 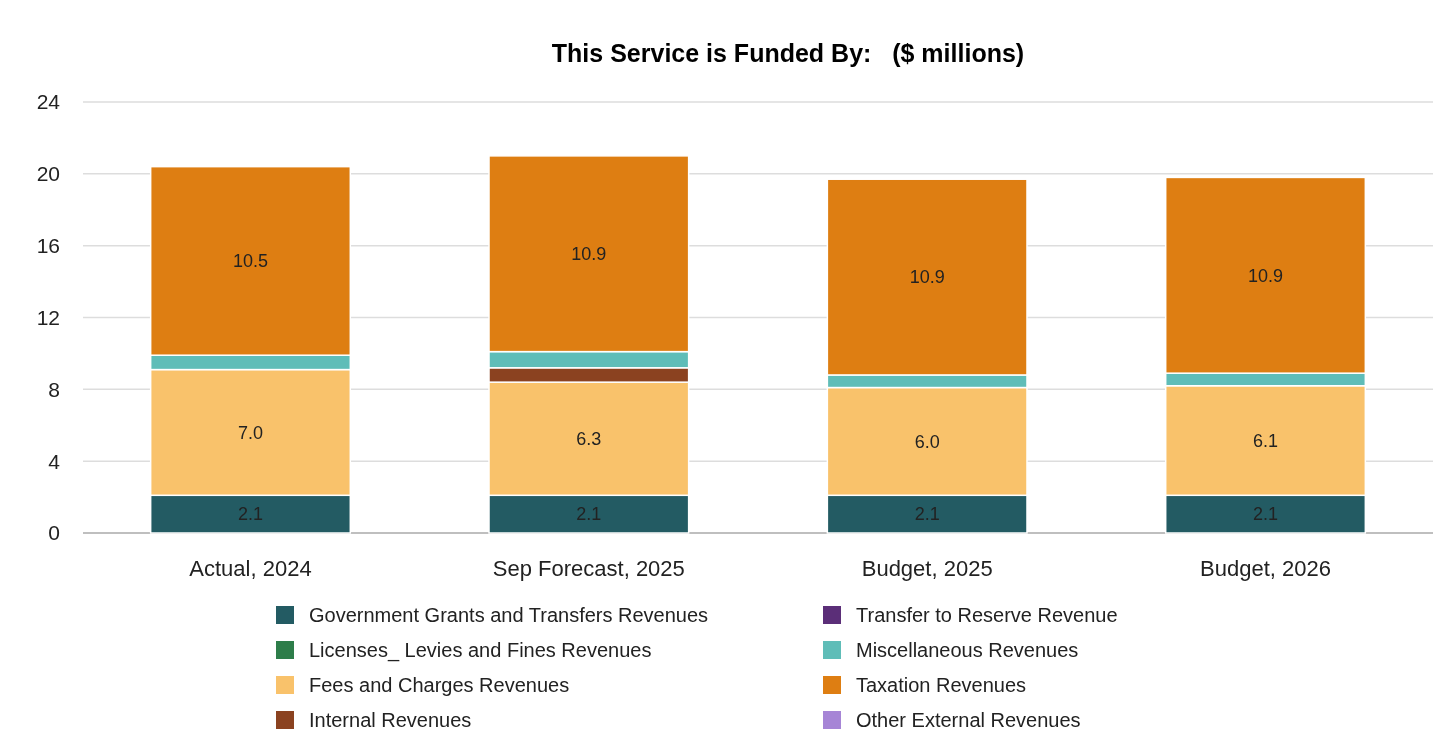 What do you see at coordinates (1266, 440) in the screenshot?
I see `data-label: 6.1` at bounding box center [1266, 440].